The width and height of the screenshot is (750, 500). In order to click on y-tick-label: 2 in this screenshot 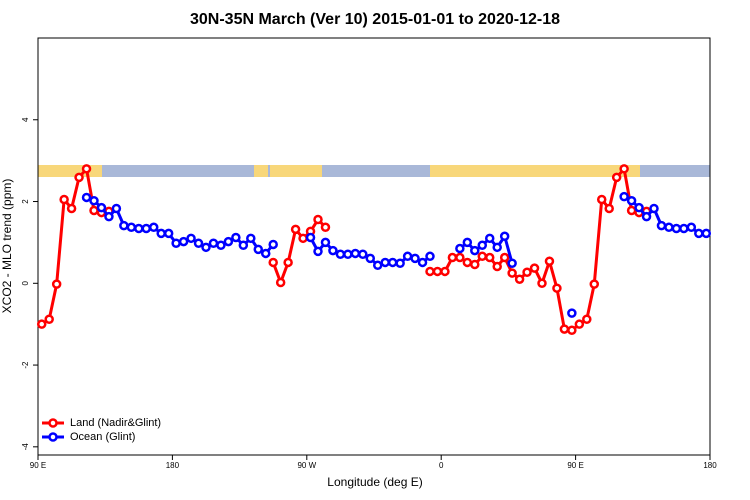, I will do `click(25, 201)`.